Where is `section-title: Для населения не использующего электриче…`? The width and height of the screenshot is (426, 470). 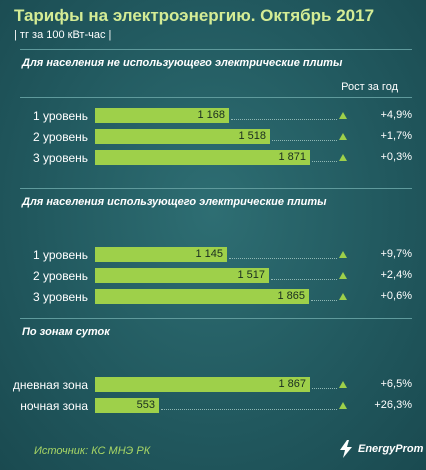
section-title: Для населения не использующего электриче… is located at coordinates (182, 63).